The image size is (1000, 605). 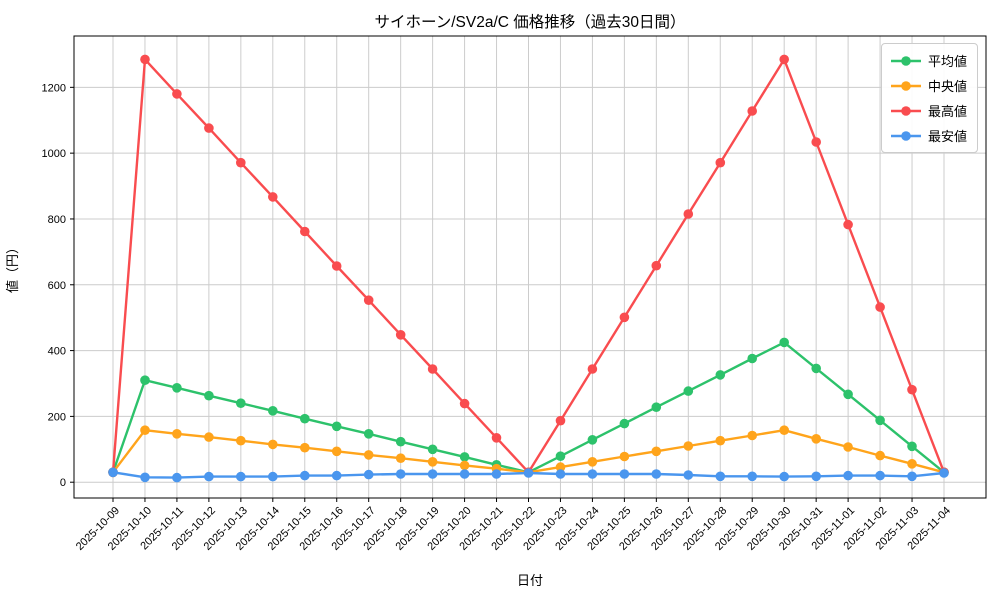 I want to click on legend-item-label: 平均値, so click(x=948, y=61).